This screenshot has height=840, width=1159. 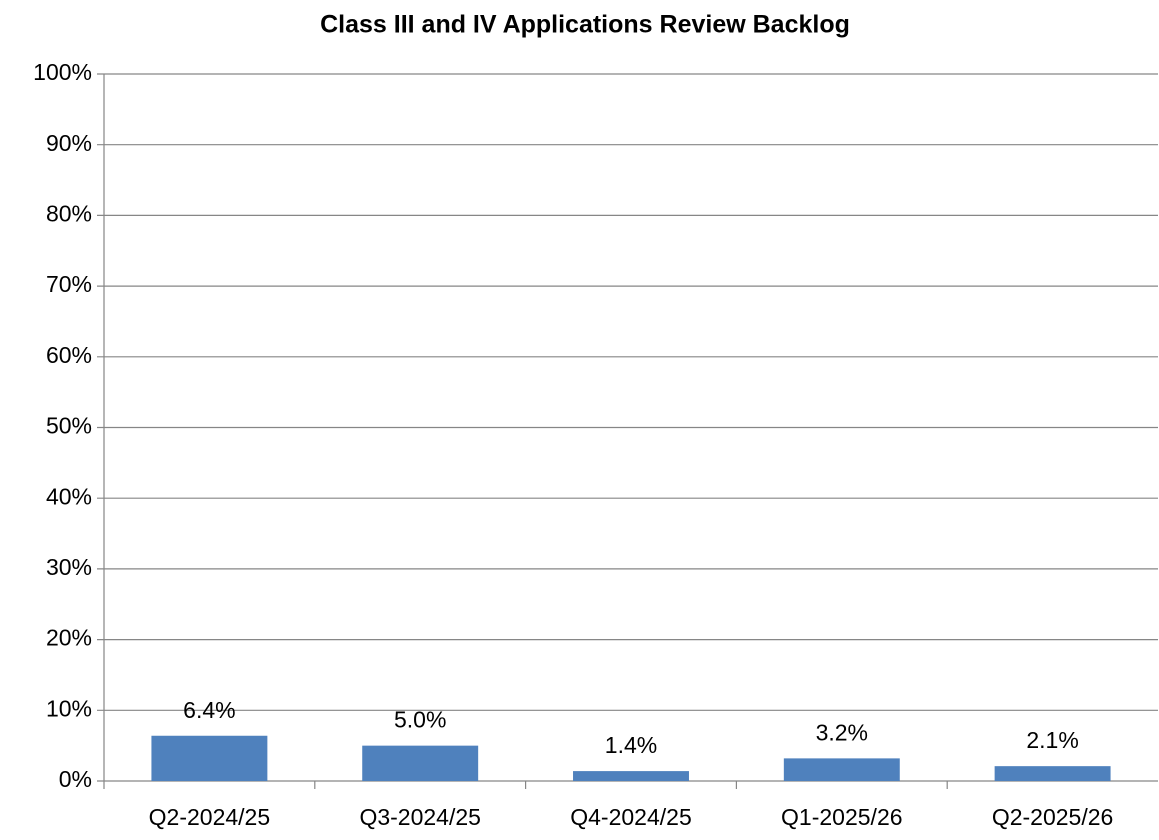 I want to click on data-label: 1.4%, so click(x=631, y=745).